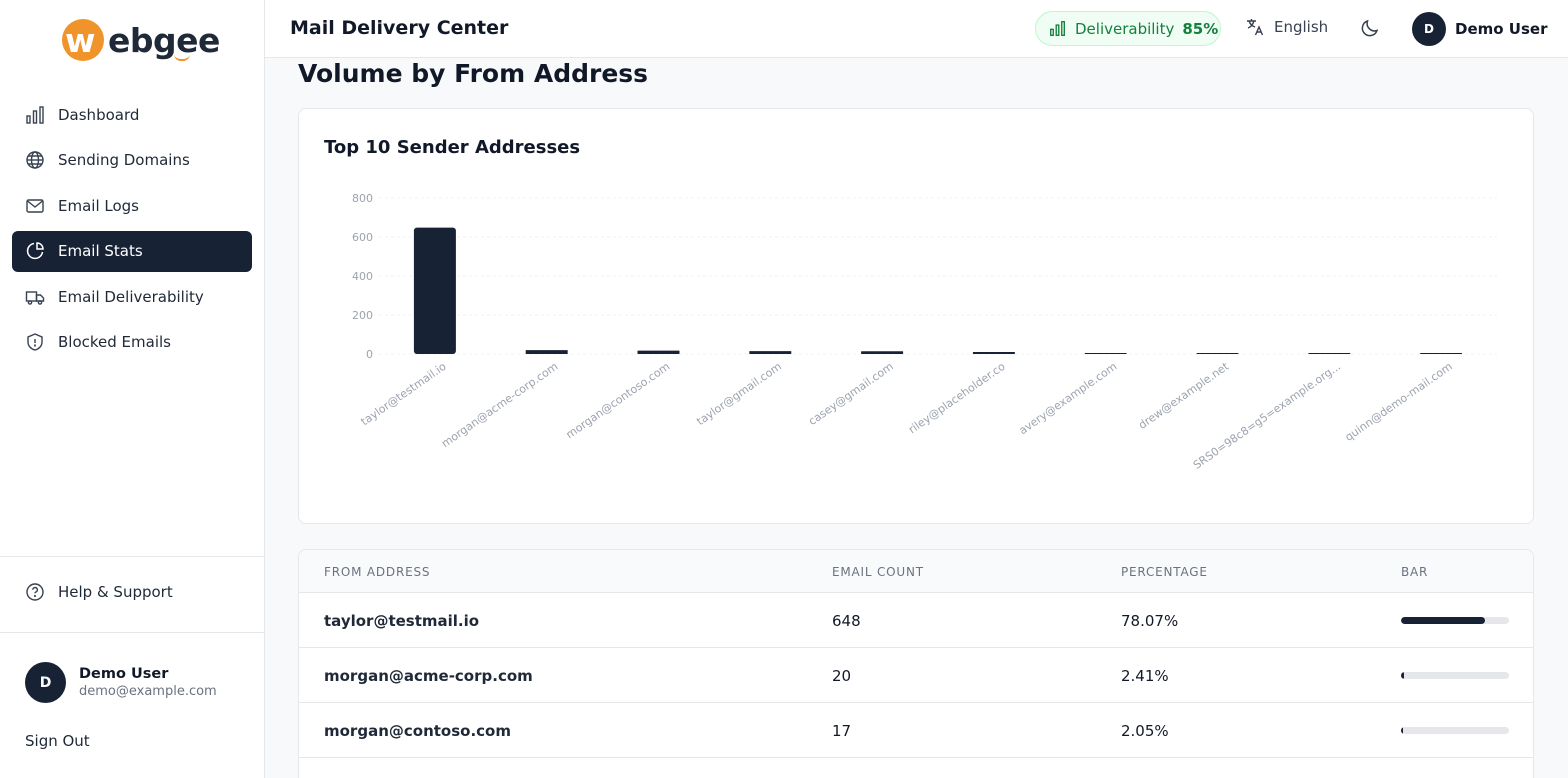  I want to click on help-label: Help & Support, so click(115, 592).